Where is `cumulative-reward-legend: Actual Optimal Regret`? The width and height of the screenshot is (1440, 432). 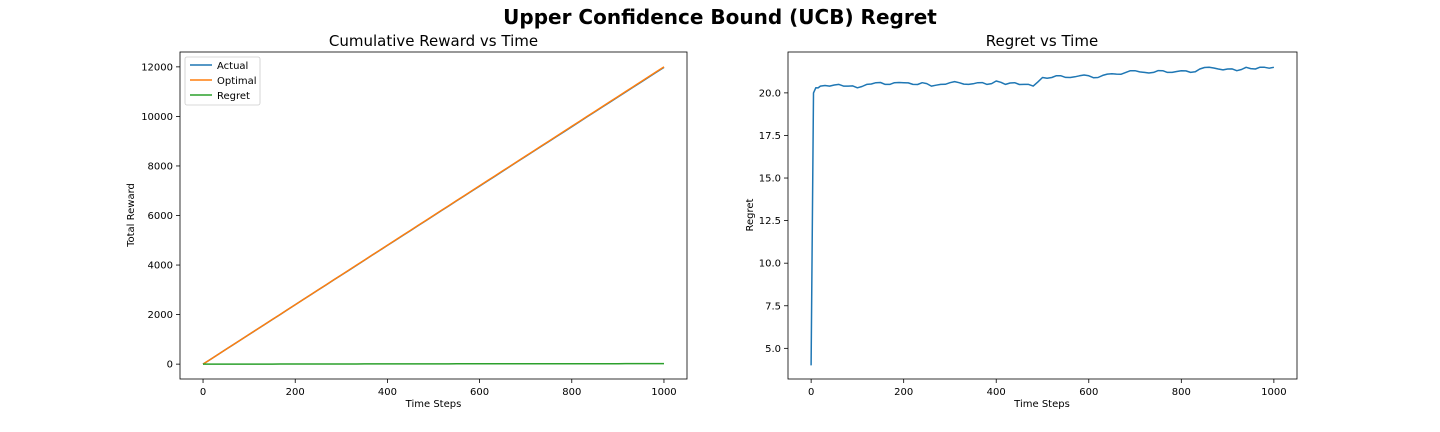
cumulative-reward-legend: Actual Optimal Regret is located at coordinates (222, 81).